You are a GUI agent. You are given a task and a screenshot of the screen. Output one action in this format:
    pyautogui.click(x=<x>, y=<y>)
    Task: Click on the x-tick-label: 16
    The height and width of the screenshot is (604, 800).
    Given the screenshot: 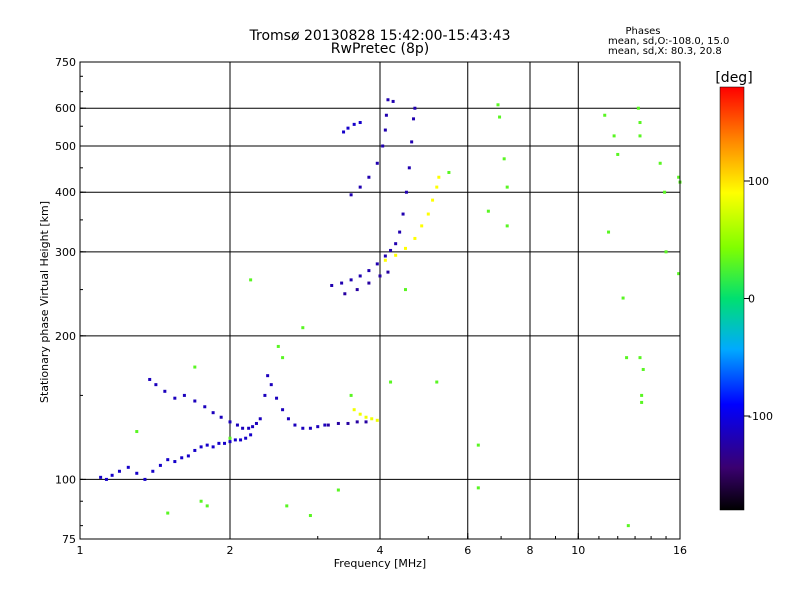 What is the action you would take?
    pyautogui.click(x=680, y=550)
    